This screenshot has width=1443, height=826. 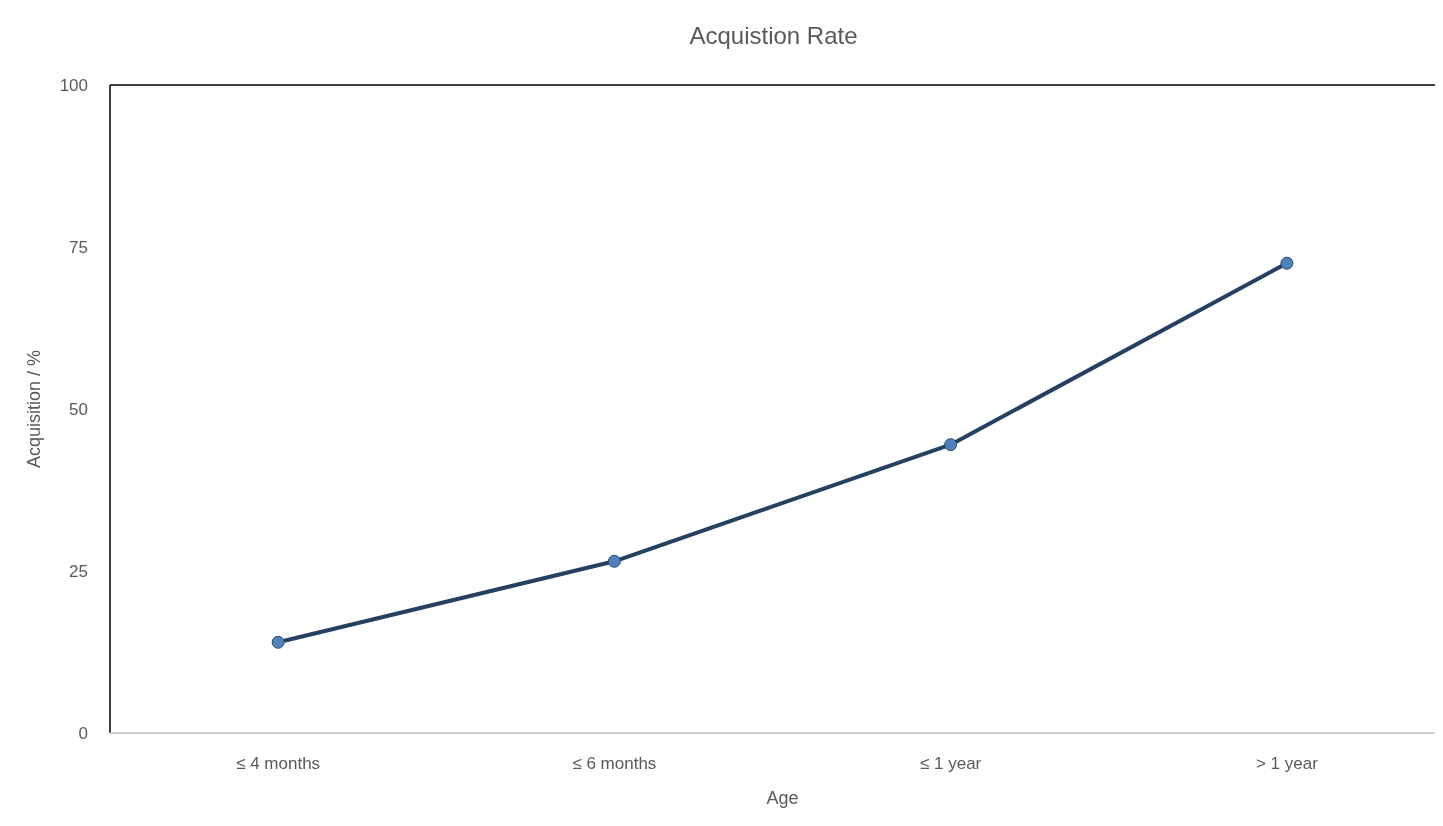 What do you see at coordinates (614, 763) in the screenshot?
I see `x-tick-label: ≤ 6 months` at bounding box center [614, 763].